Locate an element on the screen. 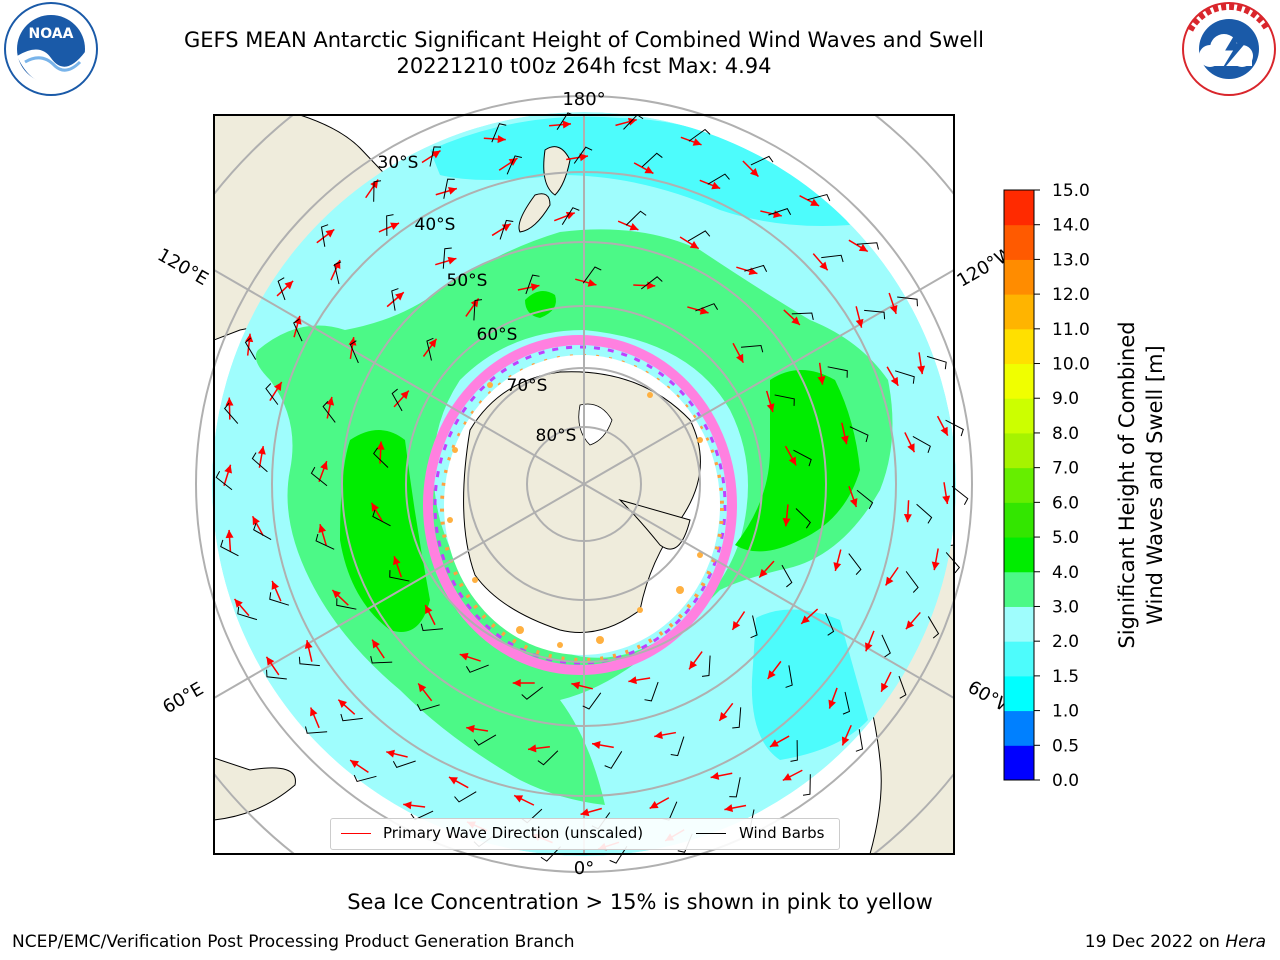  colorbar-tick-label: 4.0 is located at coordinates (1065, 573).